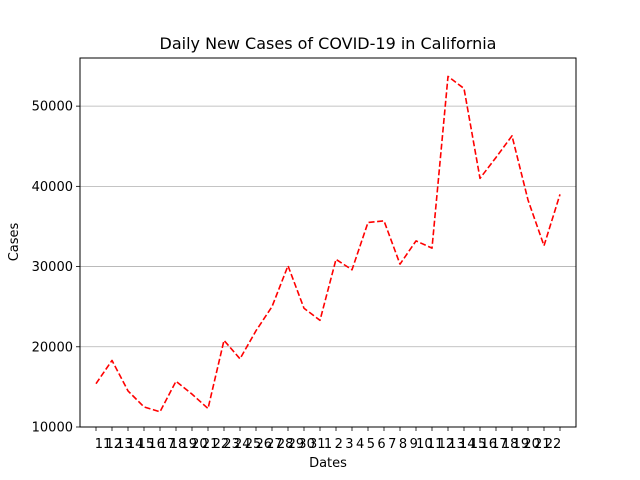 The height and width of the screenshot is (480, 640). I want to click on x-tick-label: 24, so click(242, 444).